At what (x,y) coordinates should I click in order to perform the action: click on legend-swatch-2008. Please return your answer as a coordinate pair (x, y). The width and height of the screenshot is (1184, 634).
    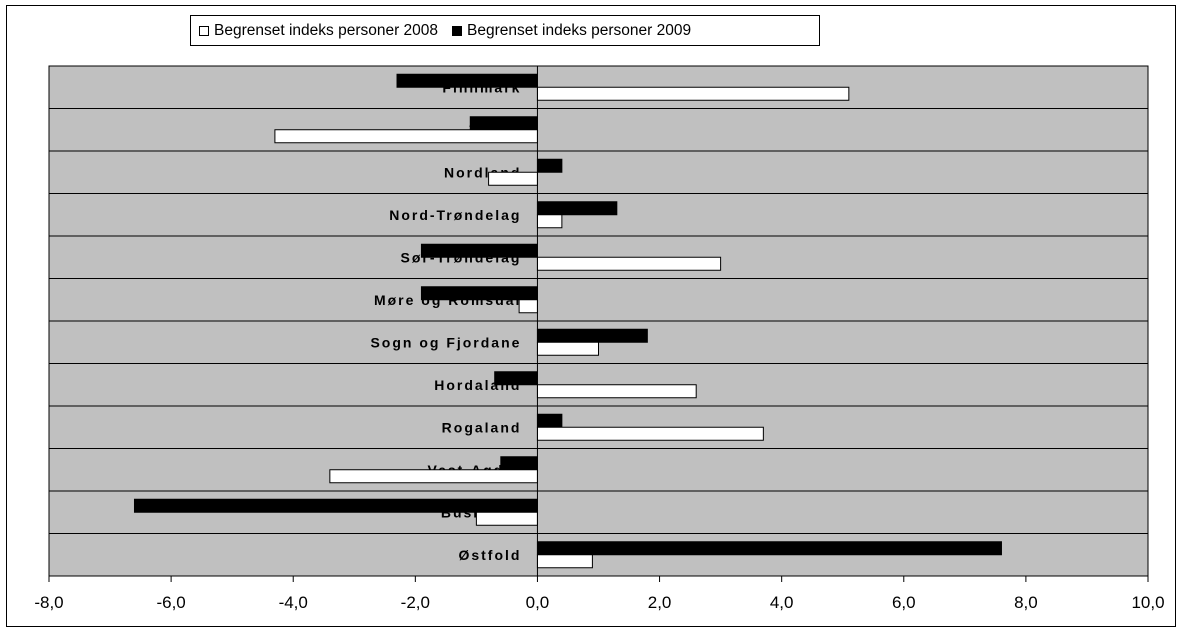
    Looking at the image, I should click on (204, 30).